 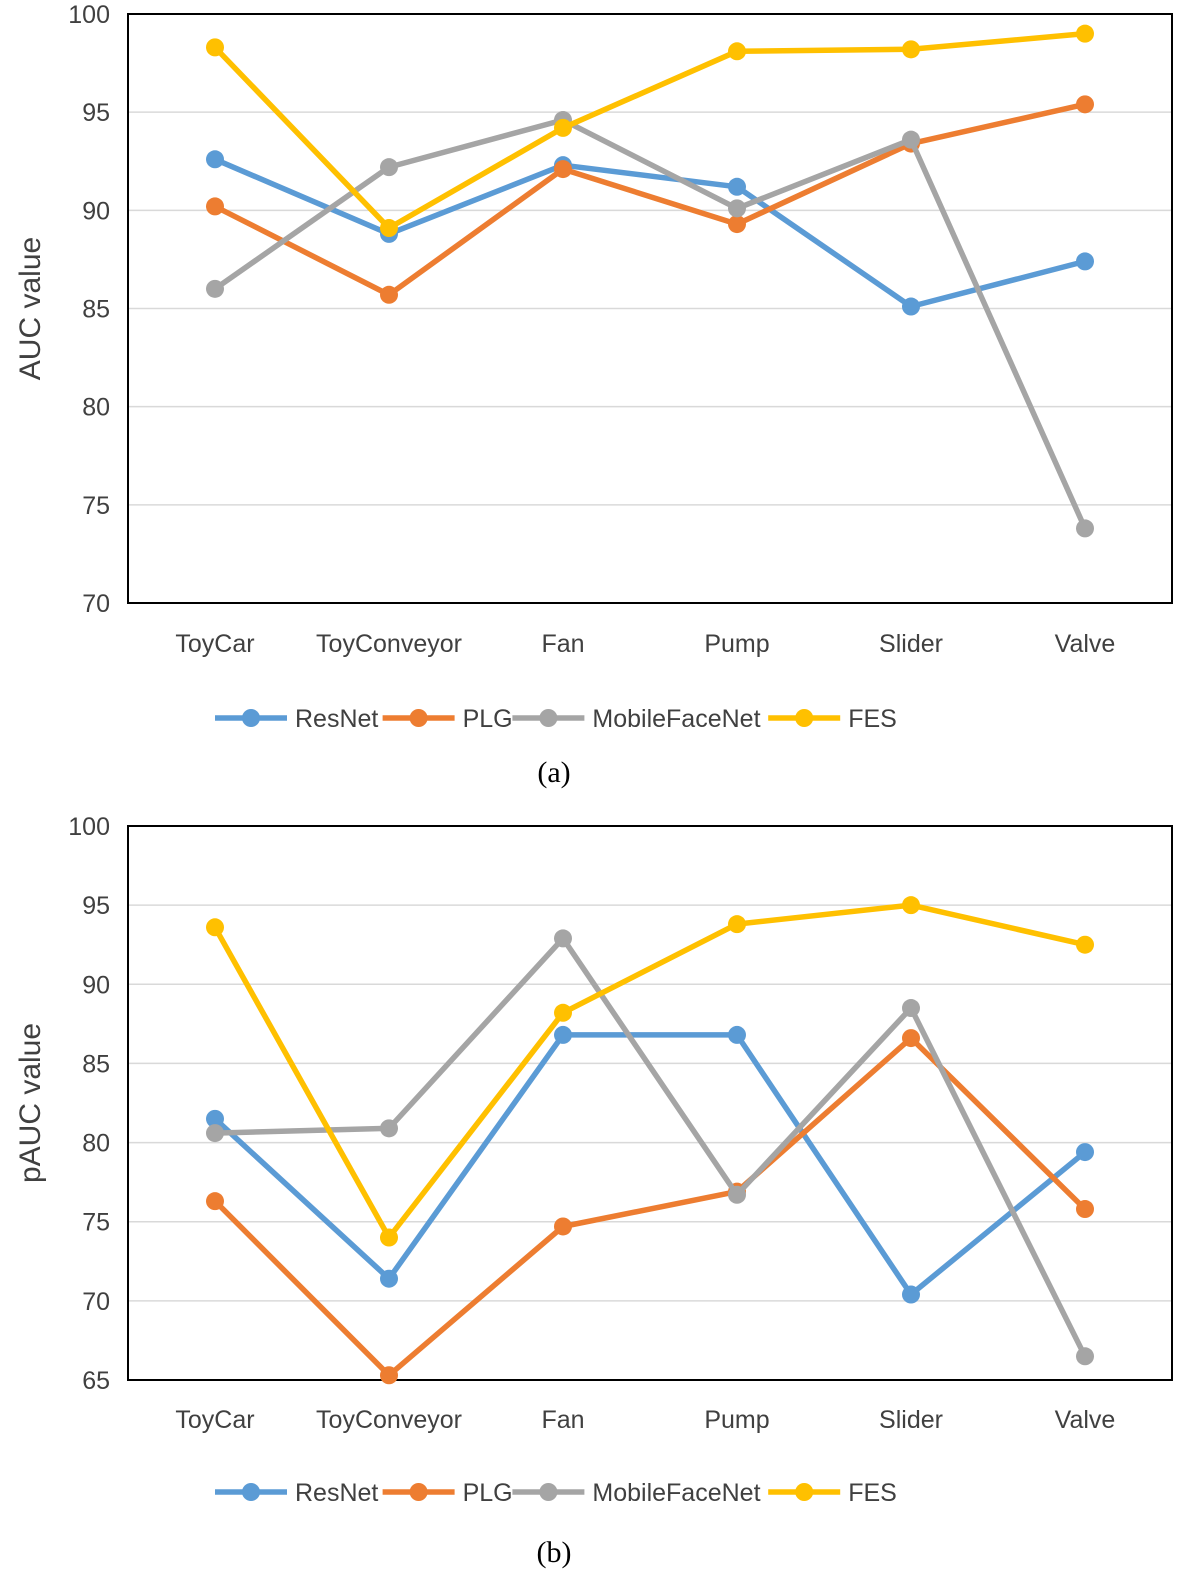 What do you see at coordinates (554, 1552) in the screenshot?
I see `figure-caption: (b)` at bounding box center [554, 1552].